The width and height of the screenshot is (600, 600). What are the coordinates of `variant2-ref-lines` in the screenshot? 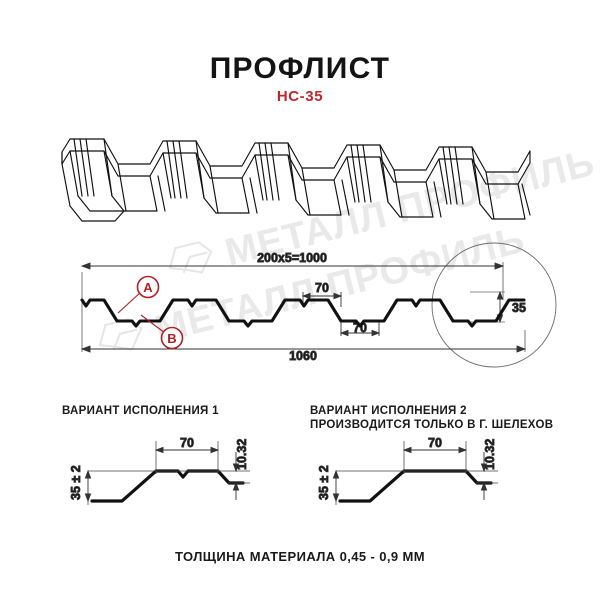 It's located at (416, 473).